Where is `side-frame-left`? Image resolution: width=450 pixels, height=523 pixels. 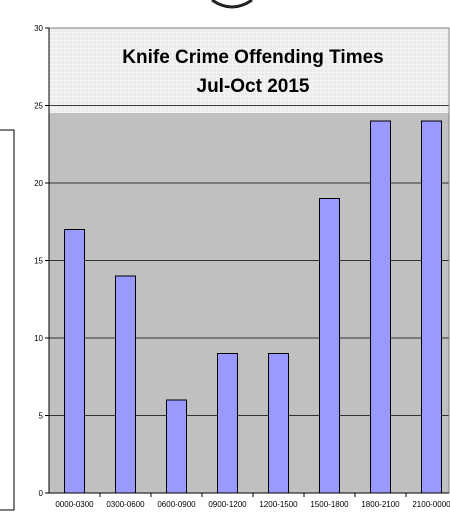
side-frame-left is located at coordinates (7, 320).